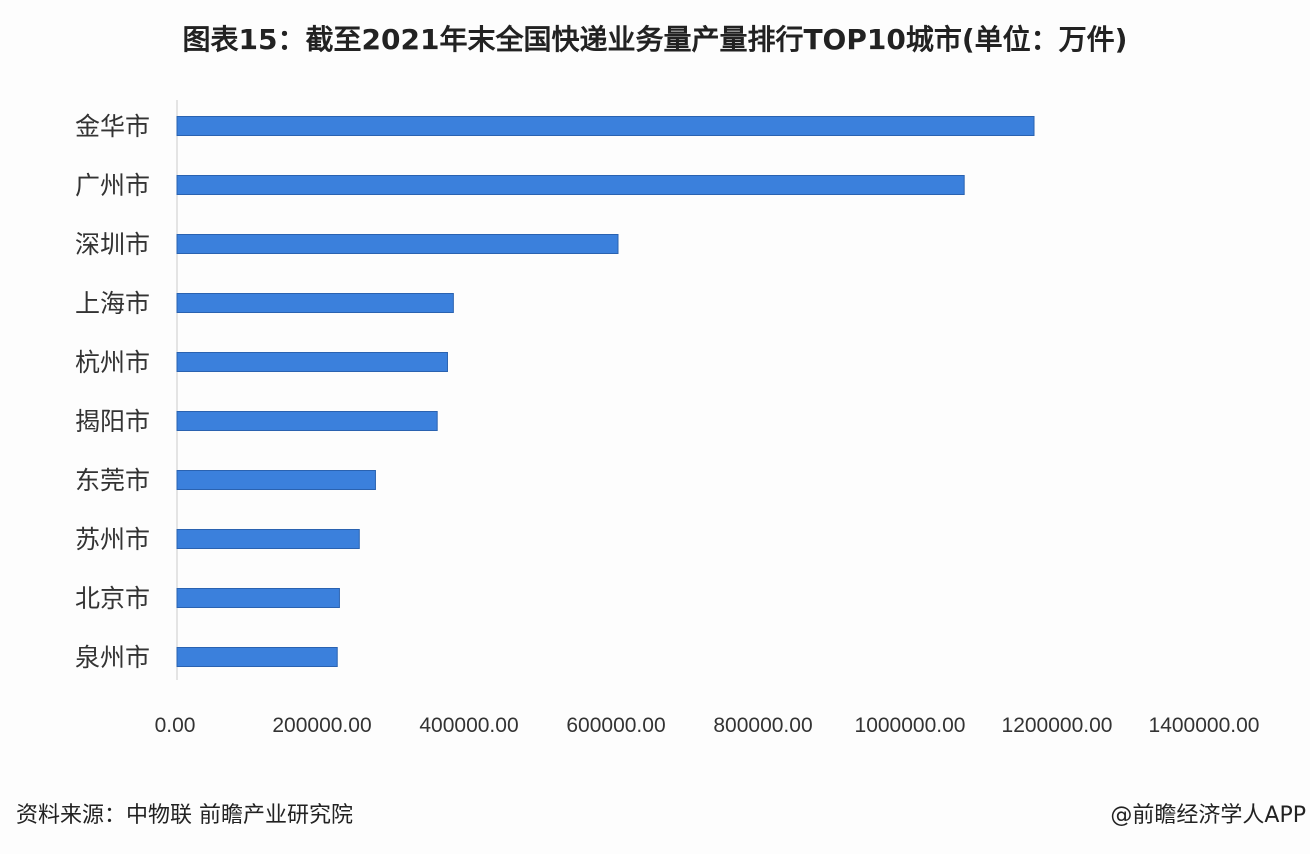 The width and height of the screenshot is (1310, 854). What do you see at coordinates (112, 303) in the screenshot?
I see `category-label: 上海市` at bounding box center [112, 303].